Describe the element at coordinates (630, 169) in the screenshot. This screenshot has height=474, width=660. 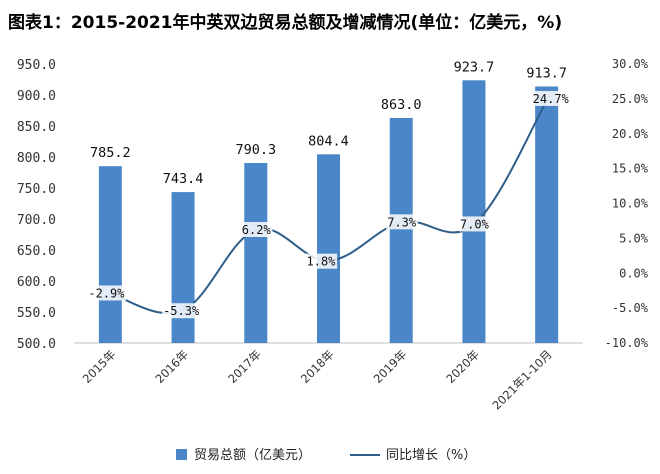
I see `y-right-tick-label: 15.0%` at that location.